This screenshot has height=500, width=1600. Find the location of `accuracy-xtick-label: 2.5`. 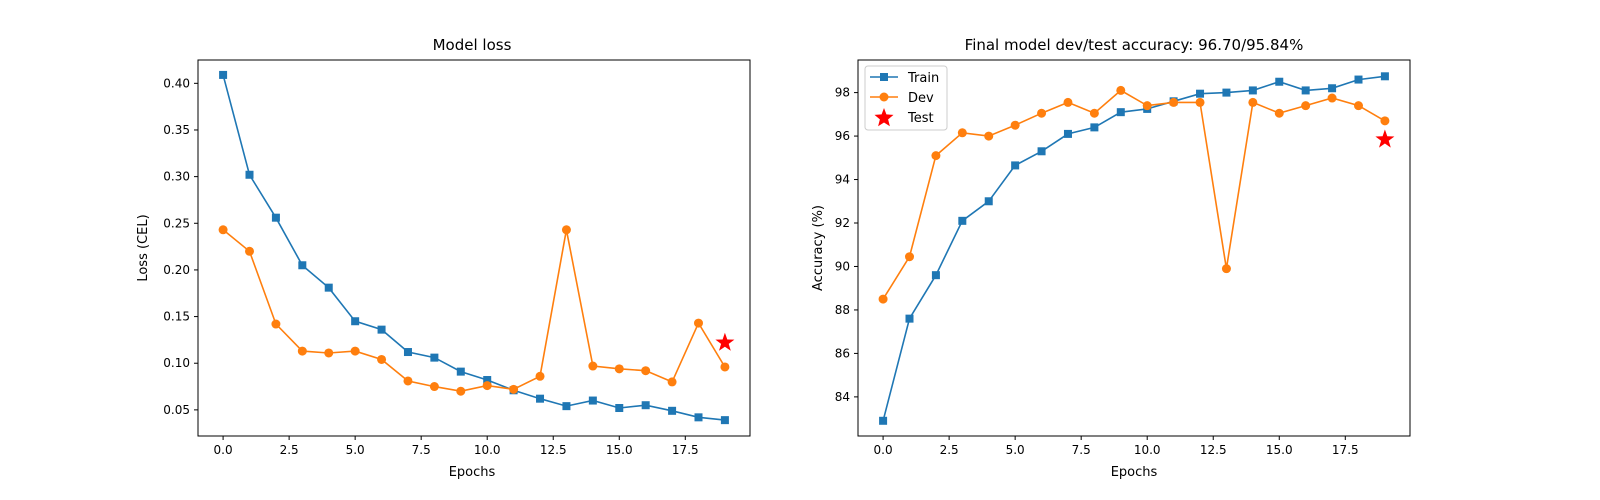

accuracy-xtick-label: 2.5 is located at coordinates (949, 450).